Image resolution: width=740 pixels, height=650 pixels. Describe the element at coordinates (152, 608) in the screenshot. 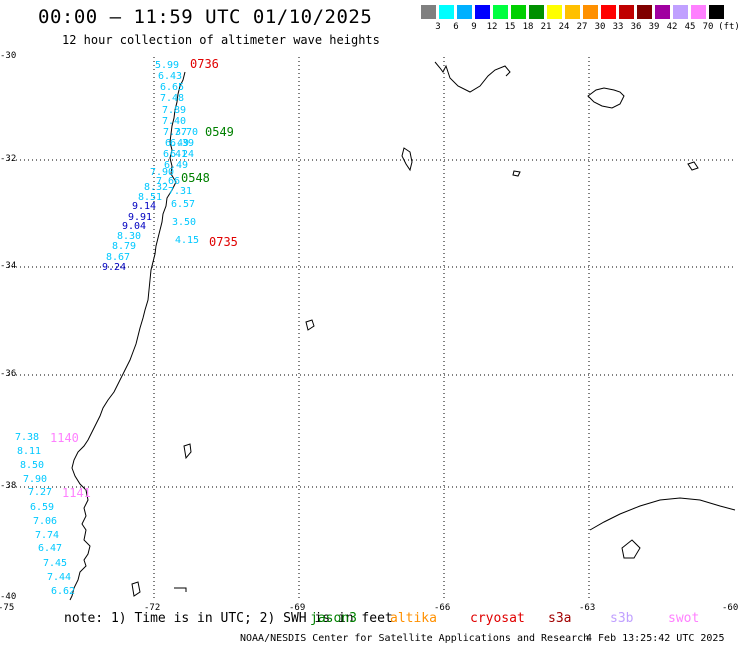

I see `lon-label: -72` at that location.